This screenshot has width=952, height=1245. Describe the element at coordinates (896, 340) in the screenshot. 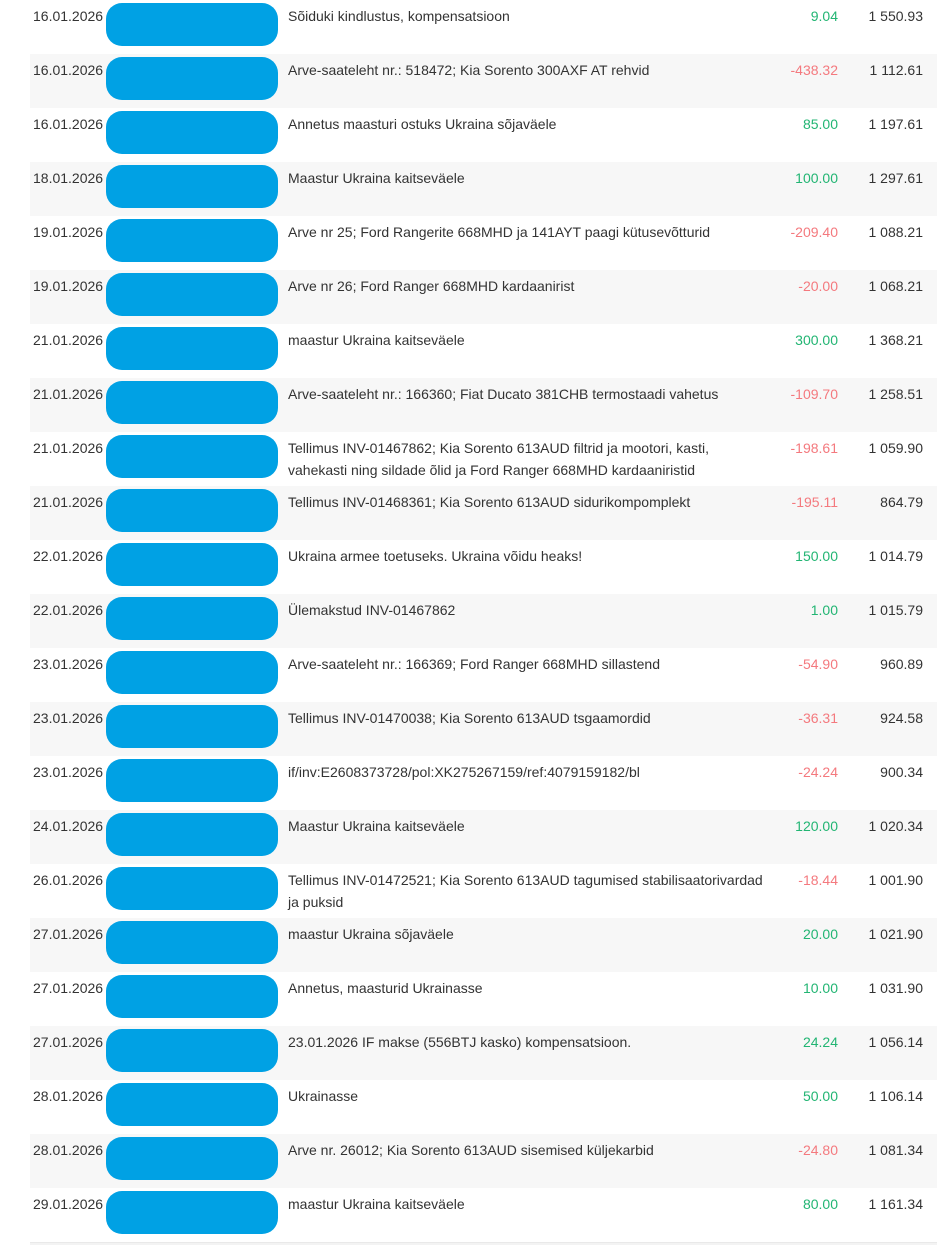

I see `transaction-balance: 1 368.21` at that location.